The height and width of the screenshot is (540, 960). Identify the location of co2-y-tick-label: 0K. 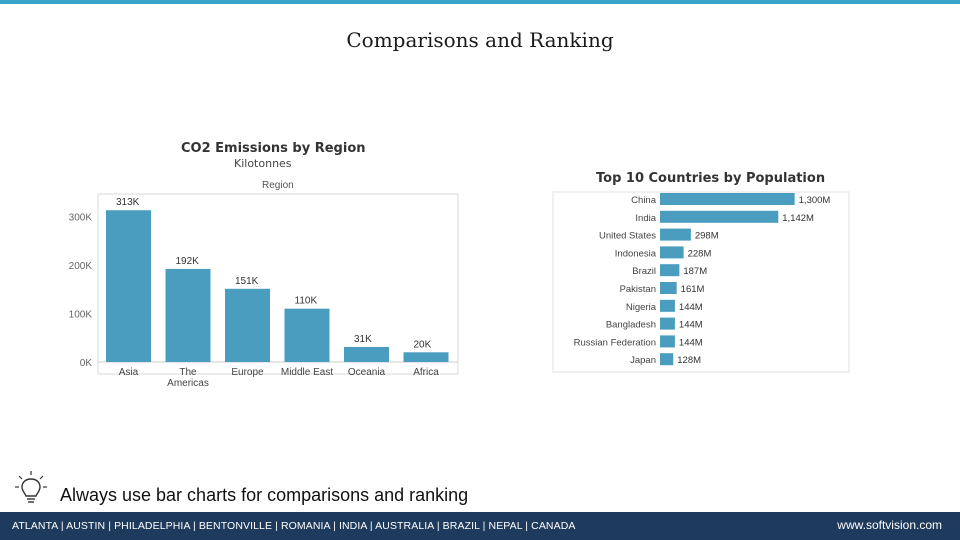
(86, 363).